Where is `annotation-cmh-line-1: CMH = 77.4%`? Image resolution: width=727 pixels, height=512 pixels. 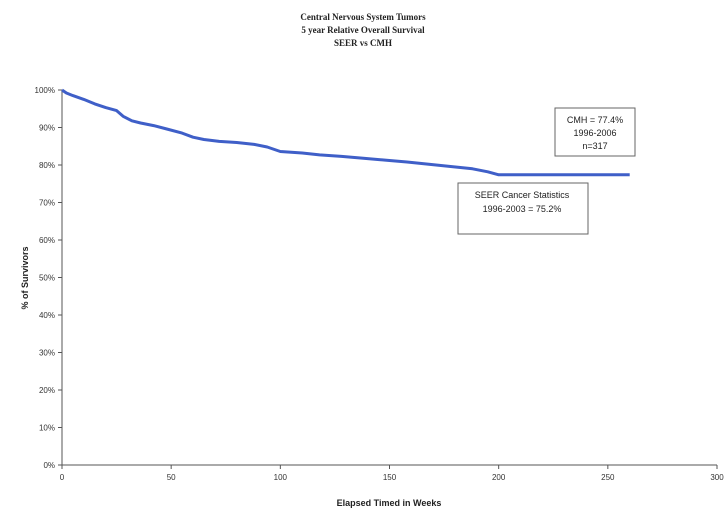 annotation-cmh-line-1: CMH = 77.4% is located at coordinates (595, 120).